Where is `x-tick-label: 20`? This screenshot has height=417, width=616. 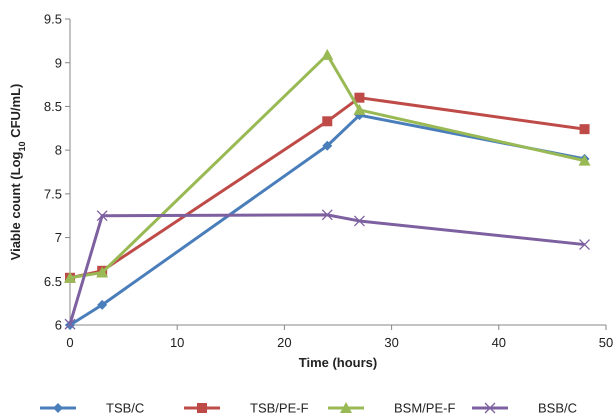
x-tick-label: 20 is located at coordinates (284, 342).